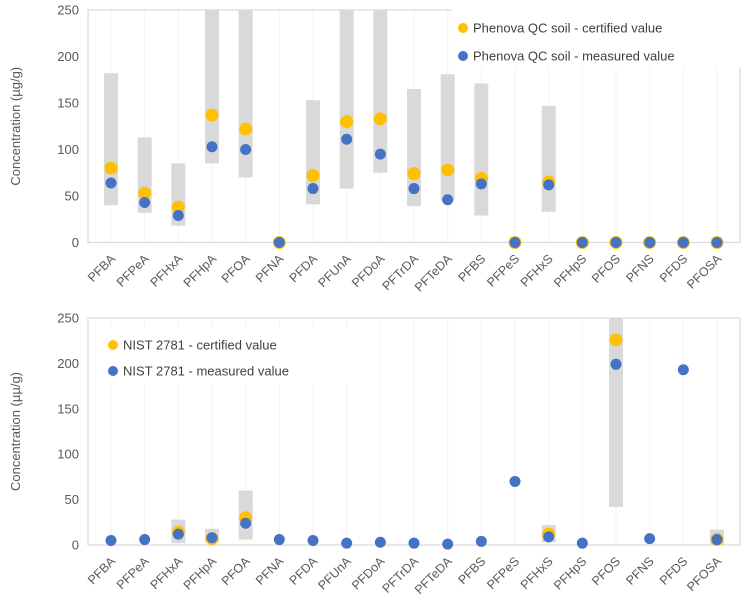 The image size is (750, 609). I want to click on certified-point-PFDA, so click(313, 176).